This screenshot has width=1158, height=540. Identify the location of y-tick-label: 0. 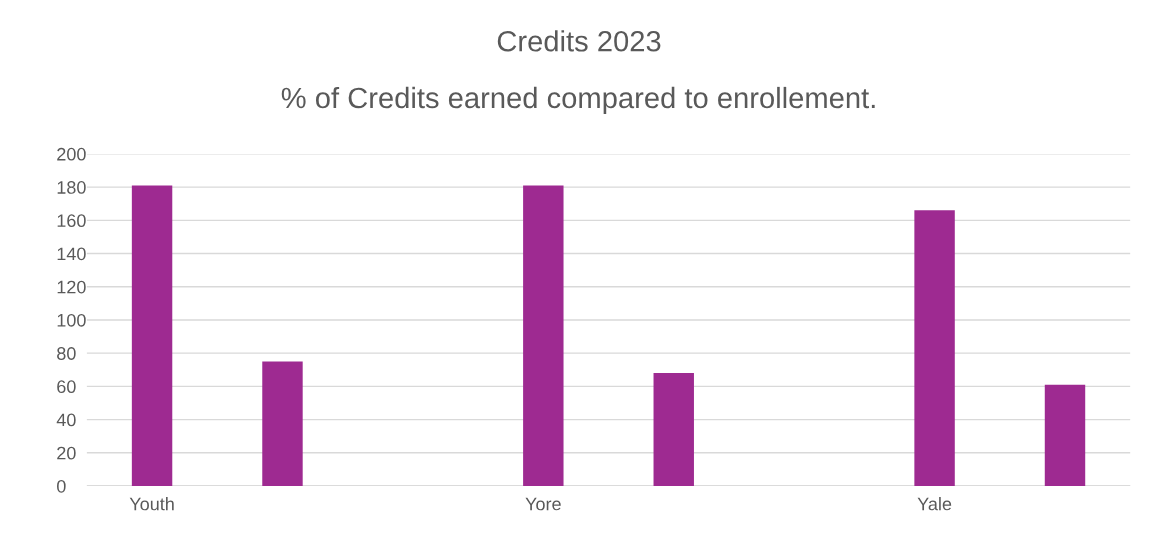
(61, 486).